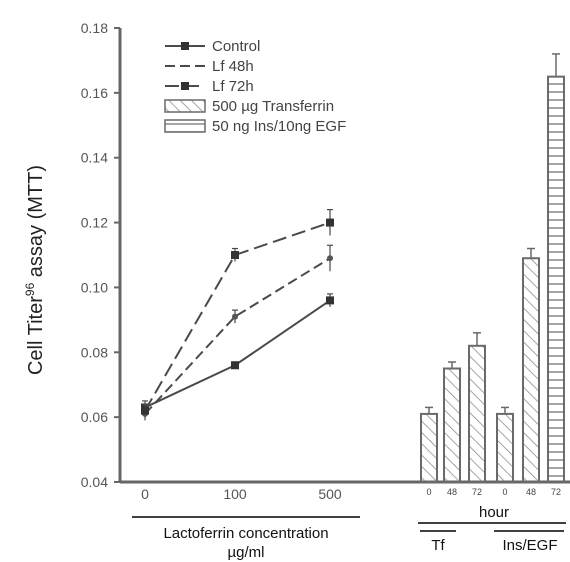 The height and width of the screenshot is (562, 570). I want to click on y-tick-label: 0.16, so click(94, 93).